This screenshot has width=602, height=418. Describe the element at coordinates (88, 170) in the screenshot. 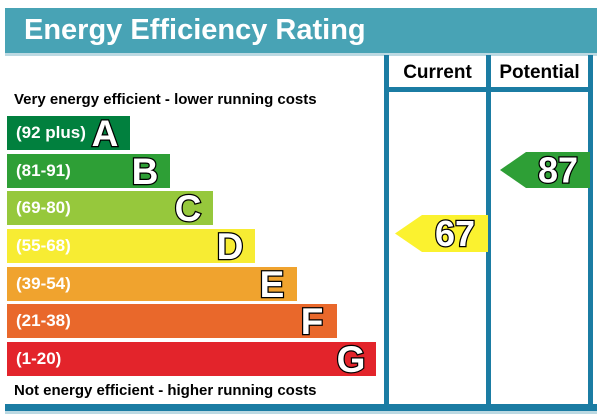

I see `band-row-b: (81-91) B` at that location.